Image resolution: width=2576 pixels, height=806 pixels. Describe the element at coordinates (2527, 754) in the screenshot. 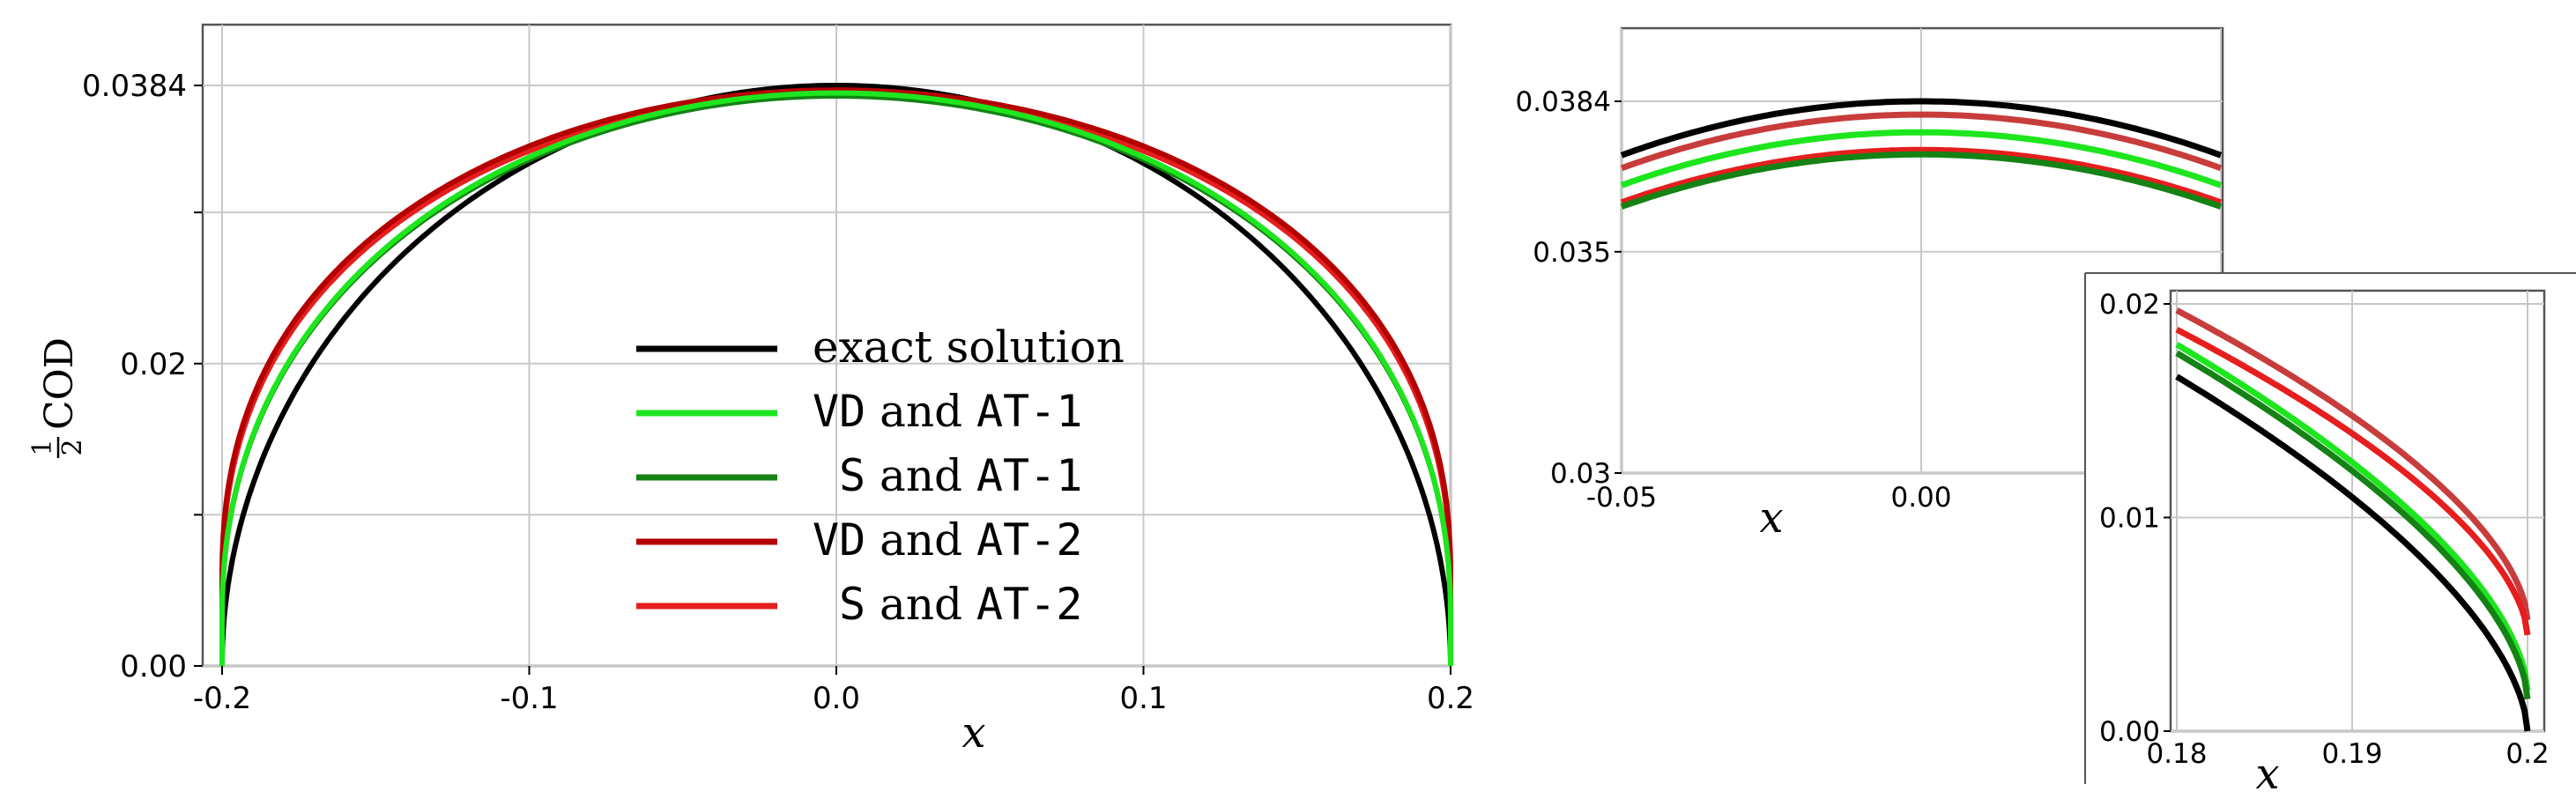

I see `zoom-tip-x-tick-label: 0.2` at that location.